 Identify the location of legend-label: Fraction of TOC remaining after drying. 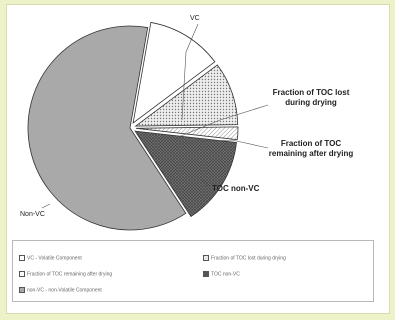
(70, 274).